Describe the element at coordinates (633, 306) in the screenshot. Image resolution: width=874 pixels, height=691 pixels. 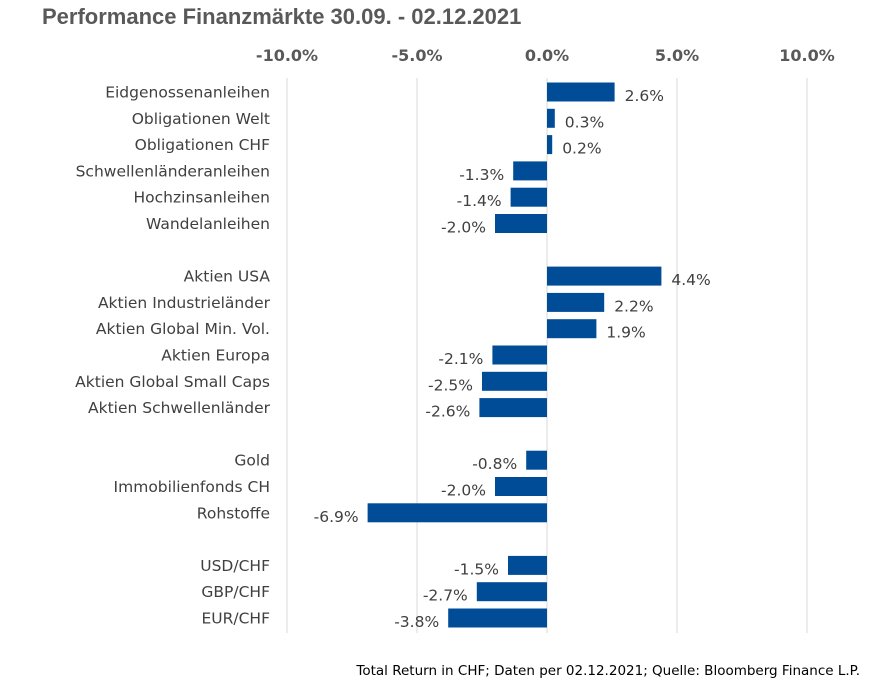
I see `value-label: 2.2%` at that location.